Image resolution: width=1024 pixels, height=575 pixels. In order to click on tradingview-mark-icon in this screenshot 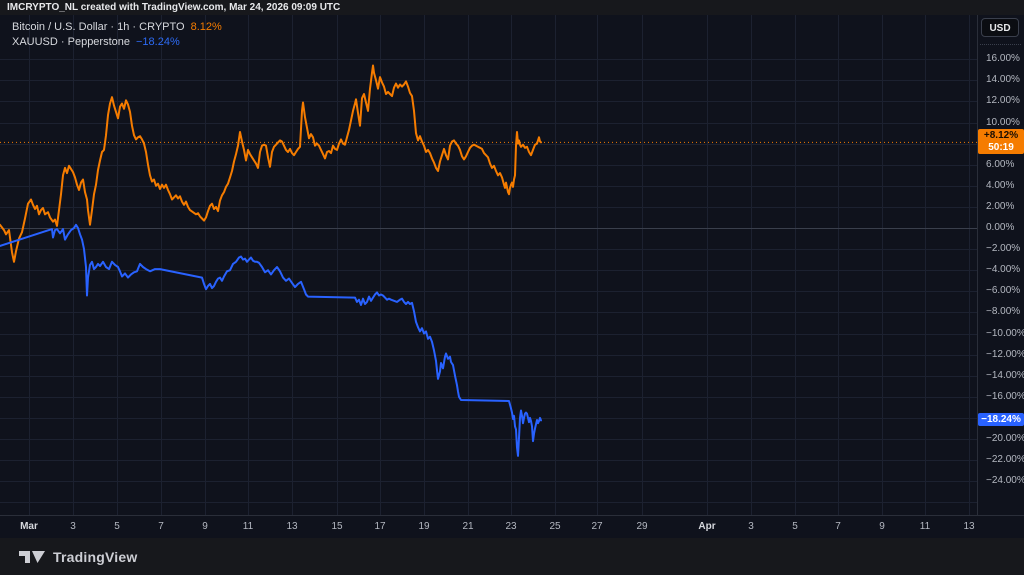, I will do `click(32, 556)`.